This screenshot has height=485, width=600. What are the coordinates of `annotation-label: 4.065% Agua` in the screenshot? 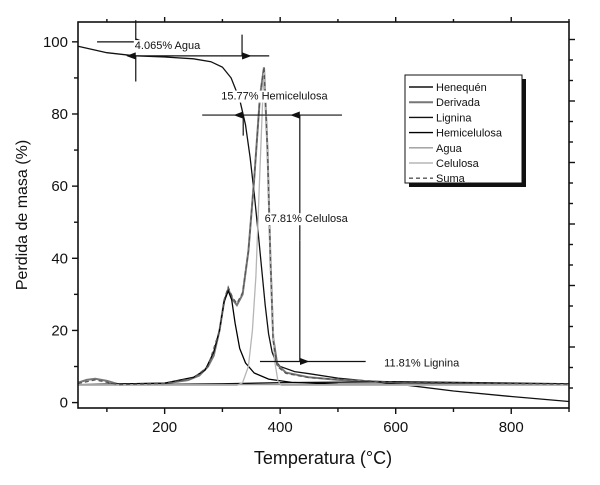 It's located at (168, 46).